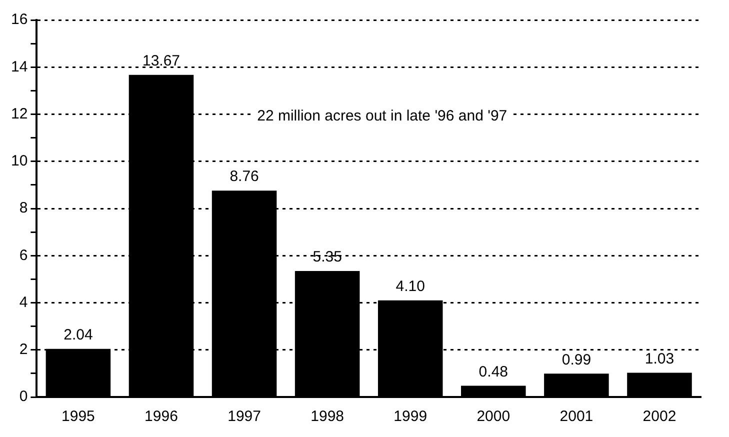 This screenshot has width=729, height=437. Describe the element at coordinates (327, 417) in the screenshot. I see `x-tick-label: 1998` at that location.